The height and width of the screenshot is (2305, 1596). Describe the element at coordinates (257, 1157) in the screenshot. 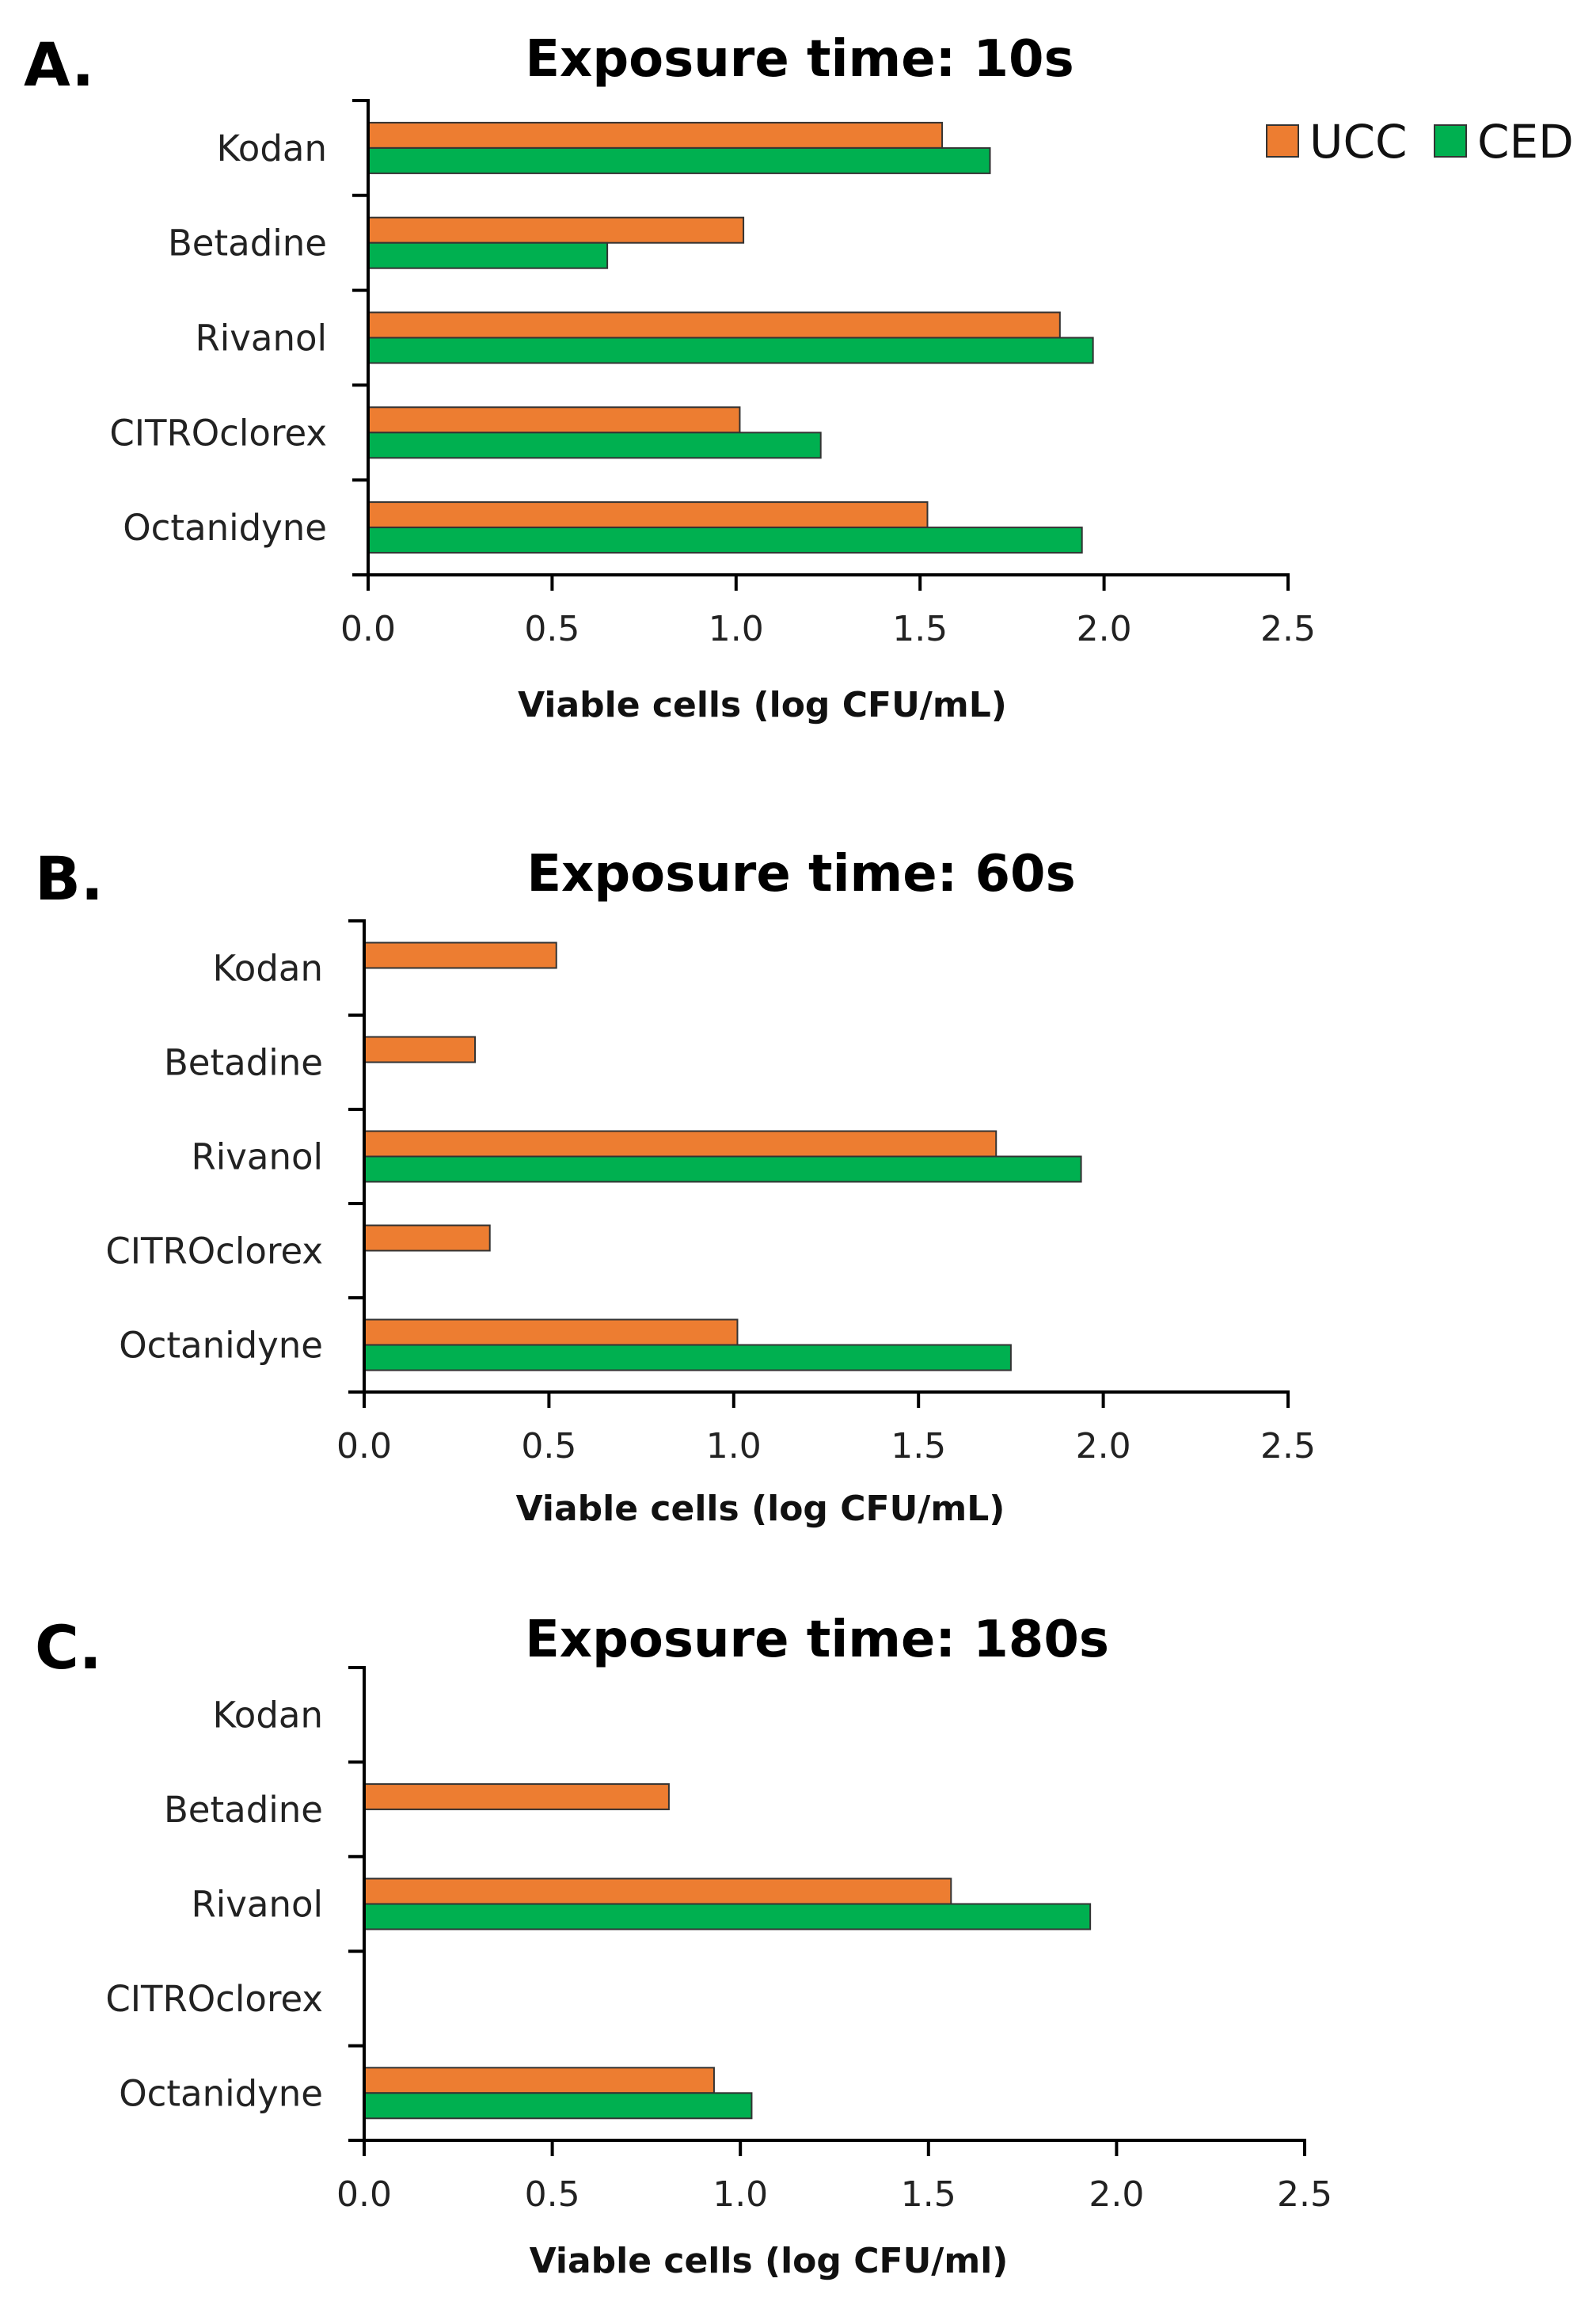

I see `panel-b-category-label-rivanol: Rivanol` at that location.